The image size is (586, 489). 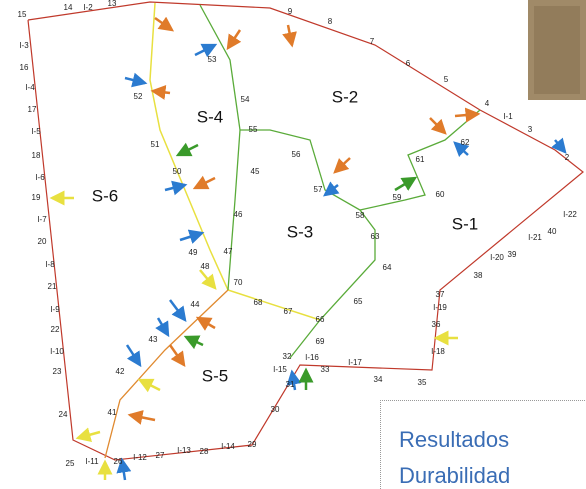 What do you see at coordinates (205, 266) in the screenshot?
I see `point-label: 48` at bounding box center [205, 266].